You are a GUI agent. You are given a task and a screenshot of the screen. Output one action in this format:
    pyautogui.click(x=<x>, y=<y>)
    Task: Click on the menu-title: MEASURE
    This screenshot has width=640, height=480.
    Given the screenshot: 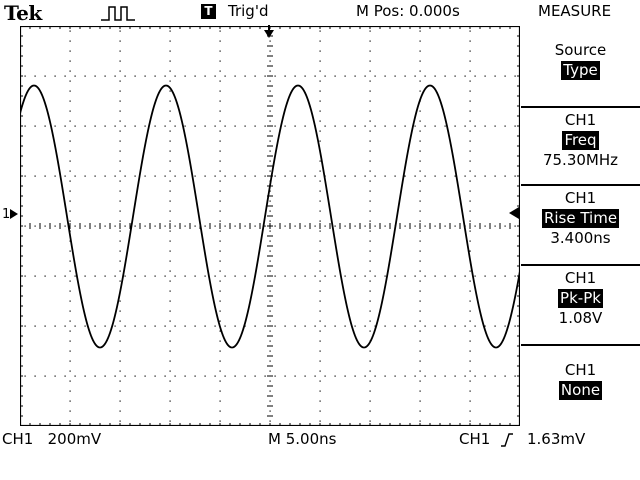 What is the action you would take?
    pyautogui.click(x=575, y=11)
    